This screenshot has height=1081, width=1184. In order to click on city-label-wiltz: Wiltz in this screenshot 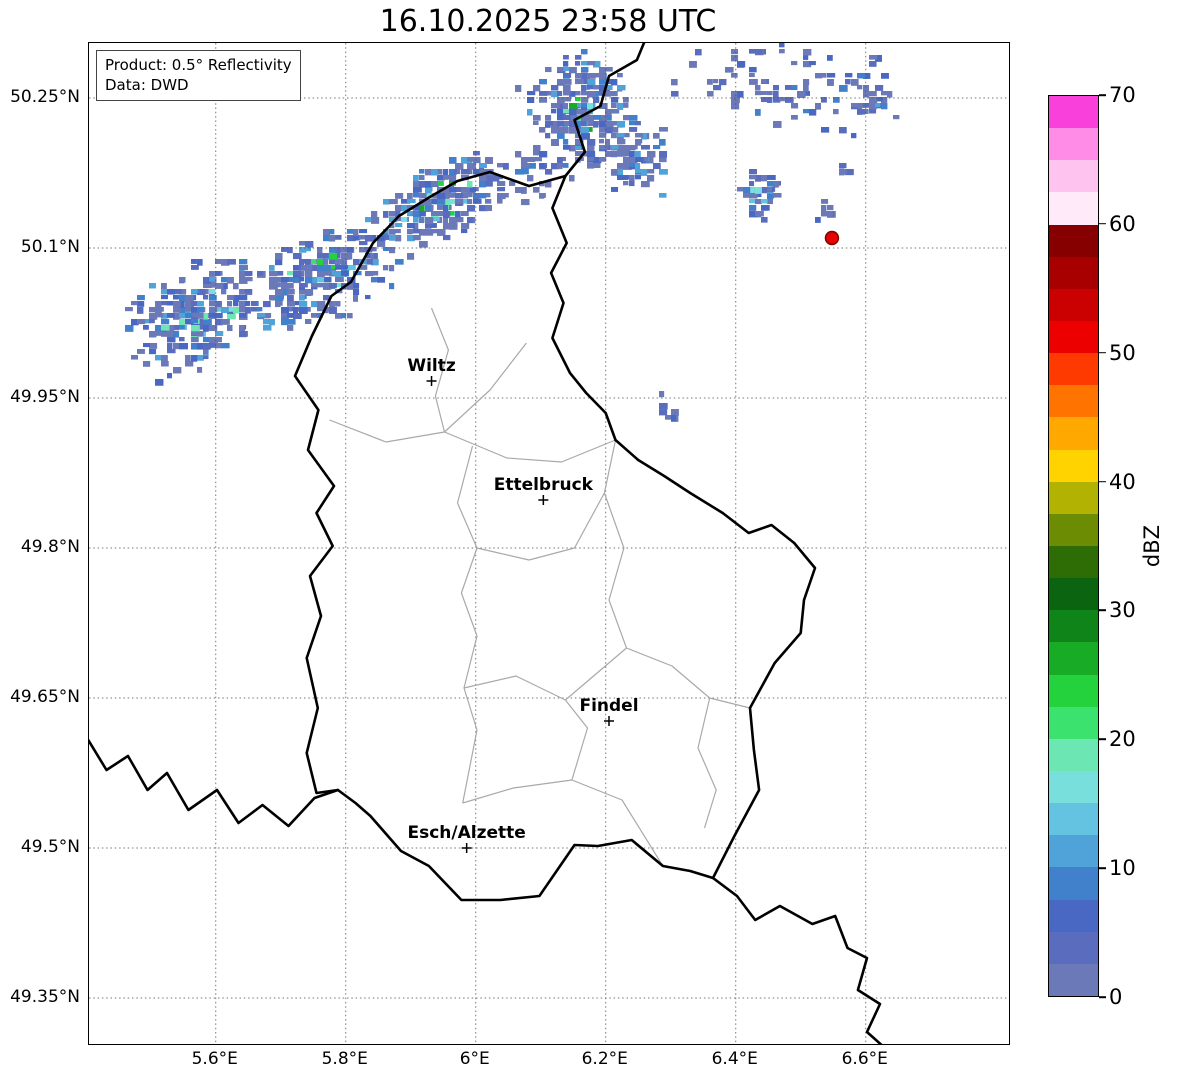, I will do `click(431, 366)`.